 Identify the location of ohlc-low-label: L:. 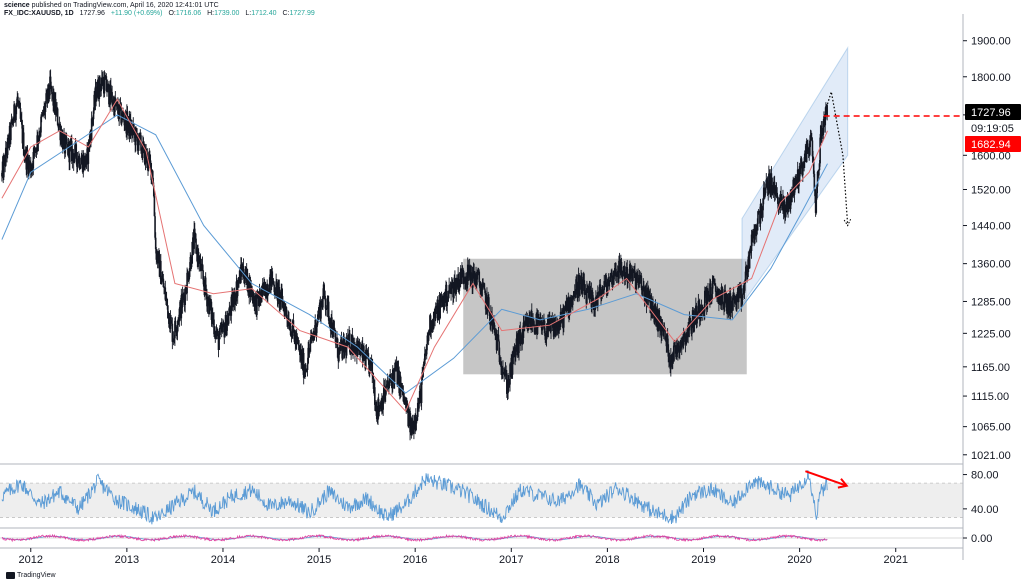
(248, 13).